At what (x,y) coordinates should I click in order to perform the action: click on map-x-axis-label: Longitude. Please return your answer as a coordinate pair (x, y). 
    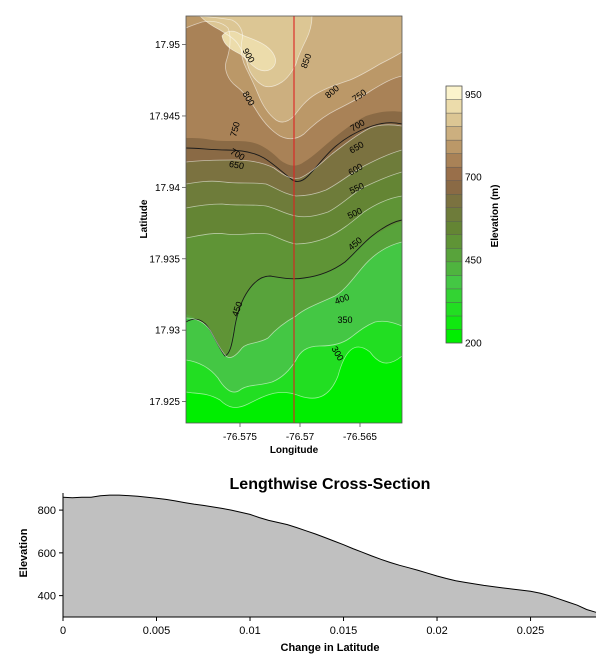
    Looking at the image, I should click on (294, 450).